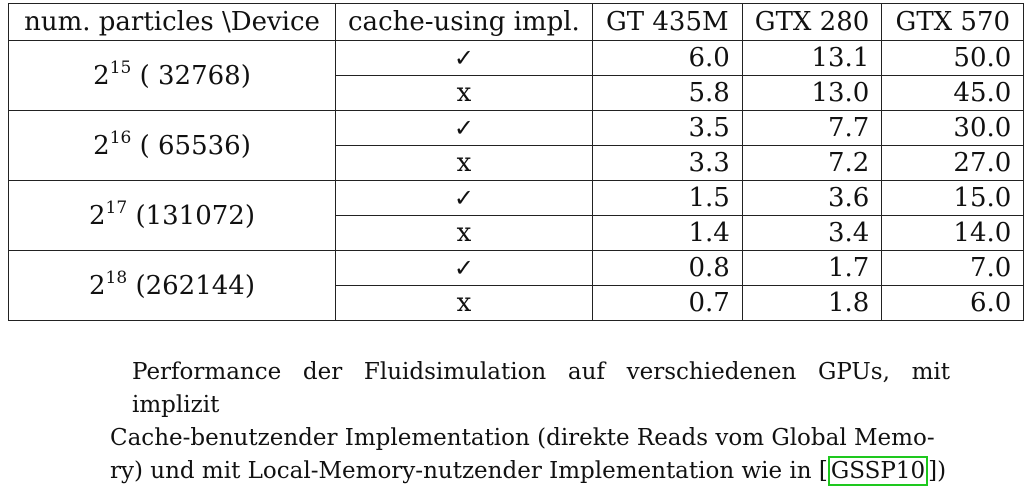  Describe the element at coordinates (953, 22) in the screenshot. I see `header-gtx570: GTX 570` at that location.